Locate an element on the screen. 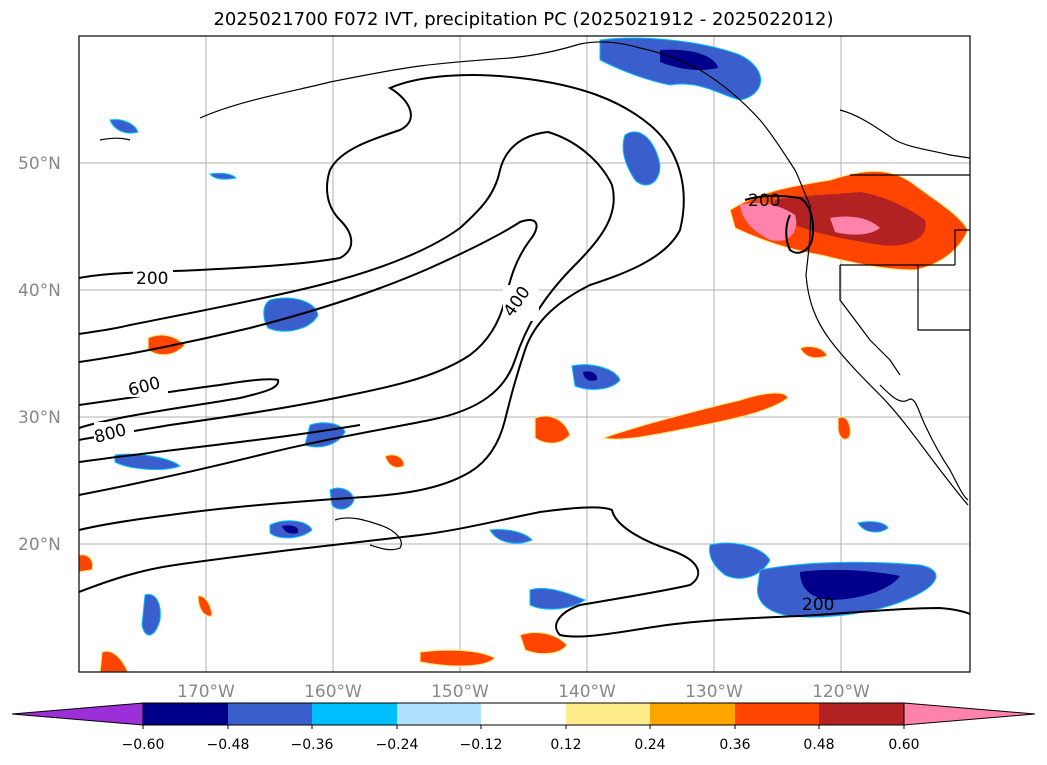  colorbar-tick-label: 0.24 is located at coordinates (649, 745).